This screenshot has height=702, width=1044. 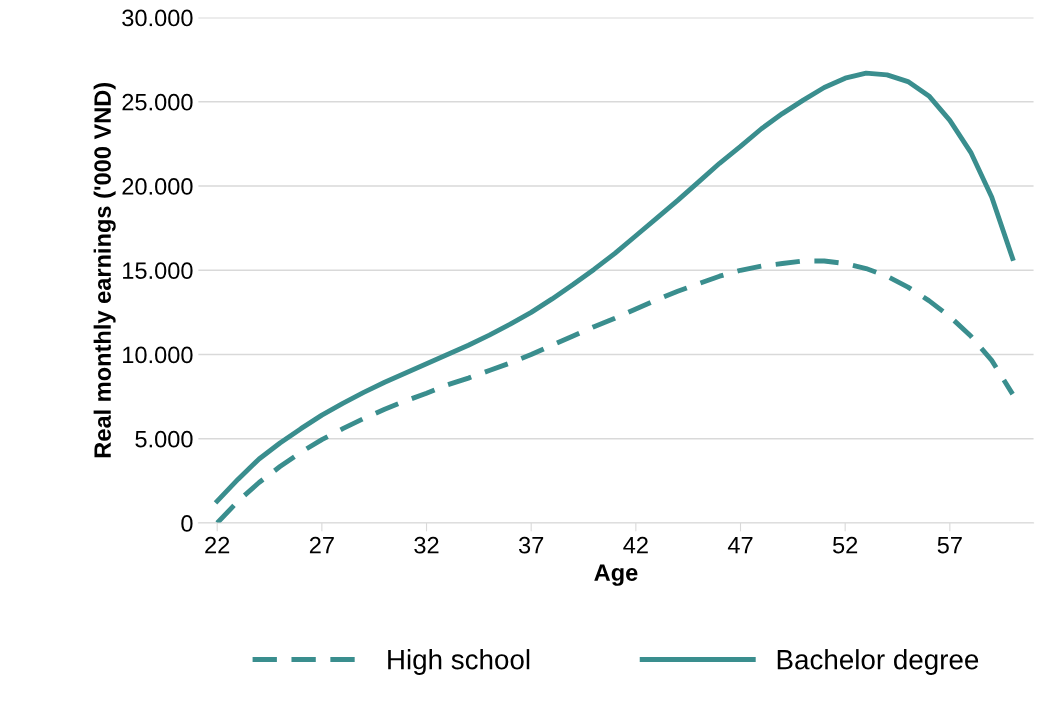 What do you see at coordinates (845, 545) in the screenshot?
I see `x-tick-label: 52` at bounding box center [845, 545].